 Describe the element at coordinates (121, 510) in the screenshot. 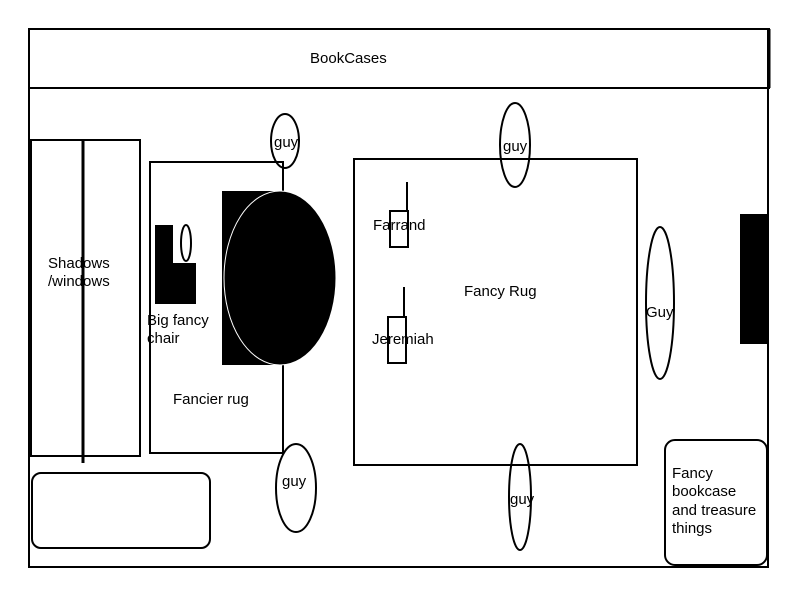

I see `lower-left-box` at that location.